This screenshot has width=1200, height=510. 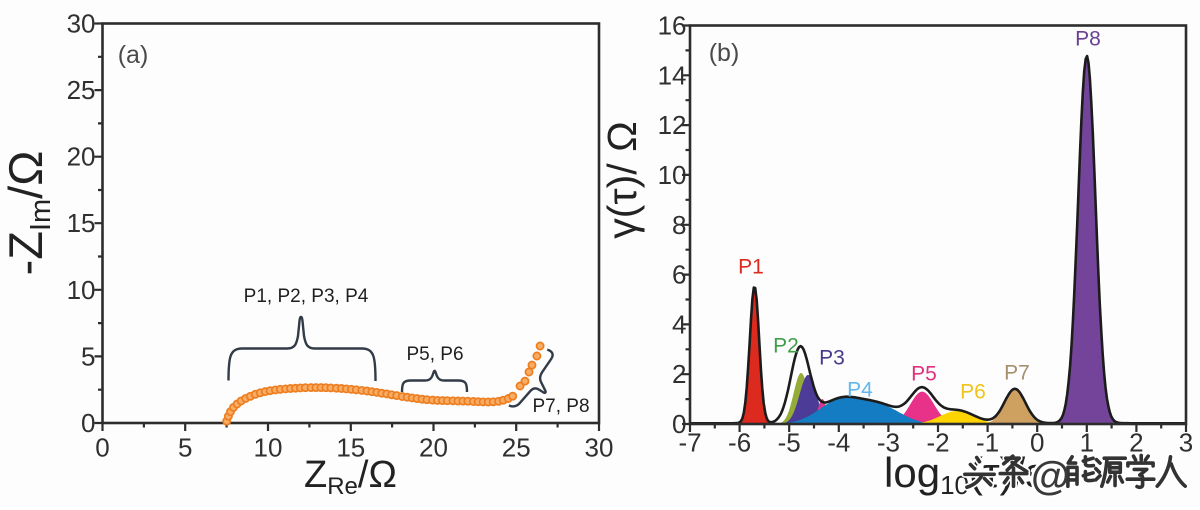 What do you see at coordinates (434, 354) in the screenshot?
I see `svg-text: P5, P6` at bounding box center [434, 354].